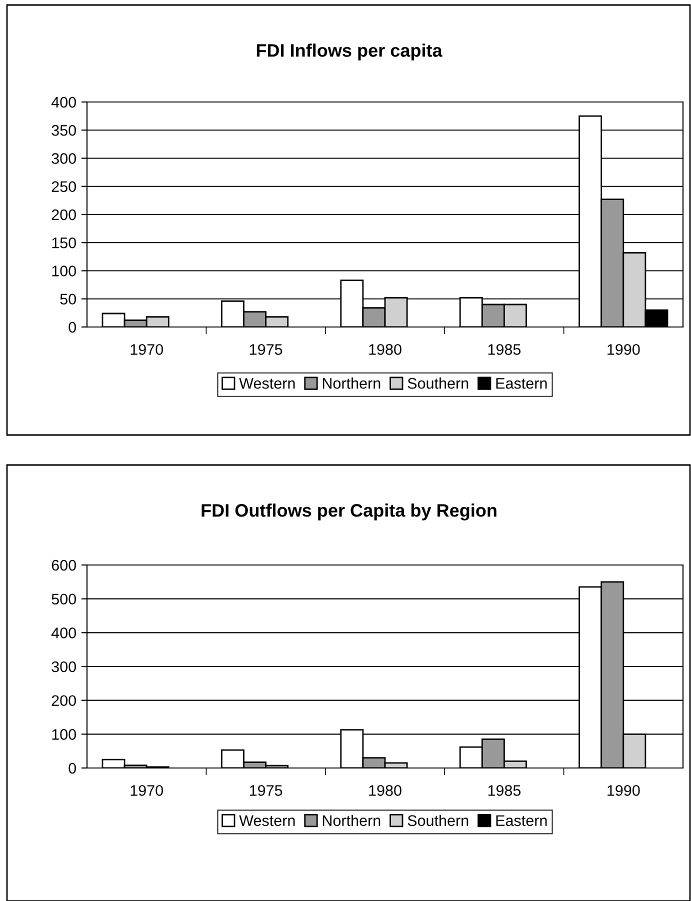 The height and width of the screenshot is (901, 691). I want to click on chart-title: FDI Outflows per Capita by Region, so click(349, 512).